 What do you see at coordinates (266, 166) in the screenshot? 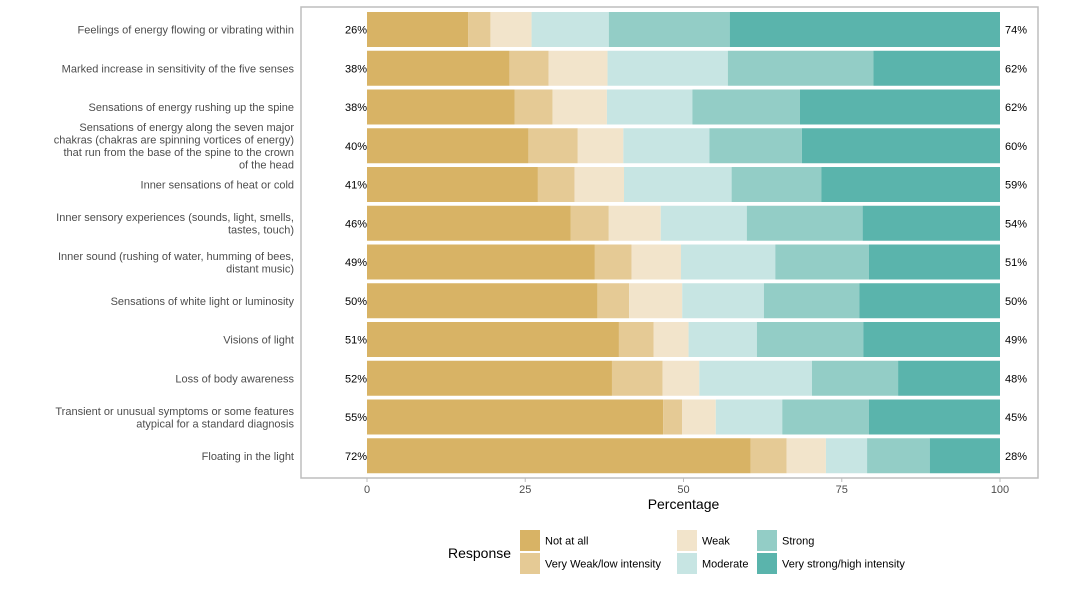
I see `category-label-4-line-4: of the head` at bounding box center [266, 166].